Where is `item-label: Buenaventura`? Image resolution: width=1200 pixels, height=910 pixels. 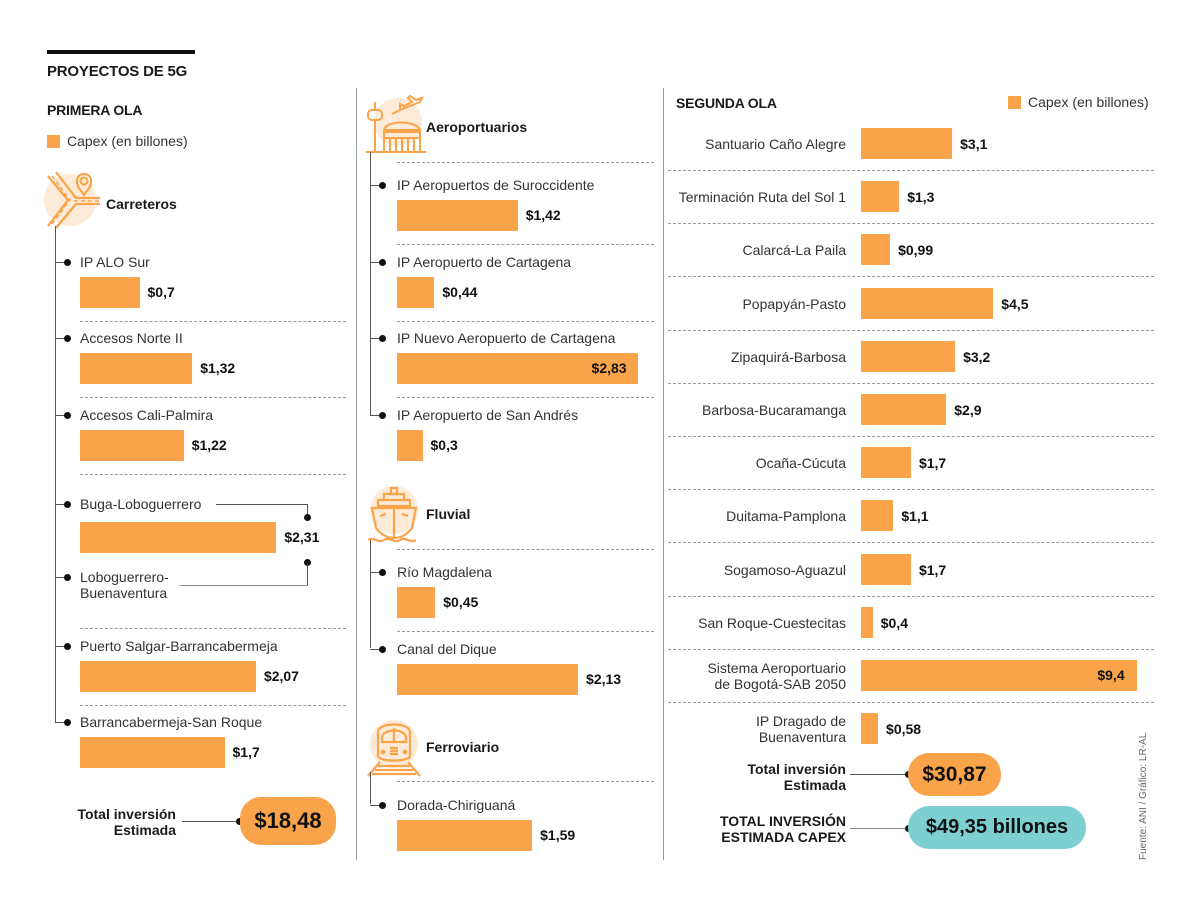
item-label: Buenaventura is located at coordinates (124, 593).